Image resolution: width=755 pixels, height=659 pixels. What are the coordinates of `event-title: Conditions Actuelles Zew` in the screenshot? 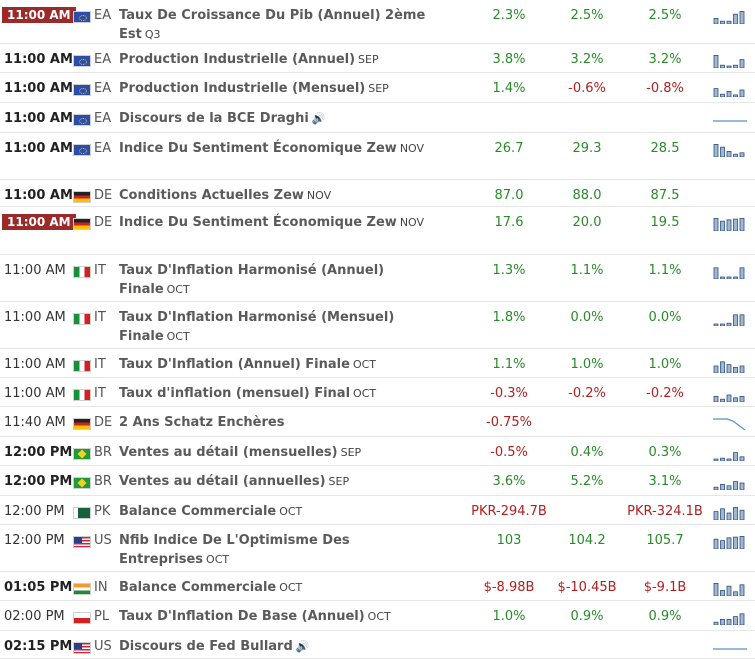 It's located at (211, 195).